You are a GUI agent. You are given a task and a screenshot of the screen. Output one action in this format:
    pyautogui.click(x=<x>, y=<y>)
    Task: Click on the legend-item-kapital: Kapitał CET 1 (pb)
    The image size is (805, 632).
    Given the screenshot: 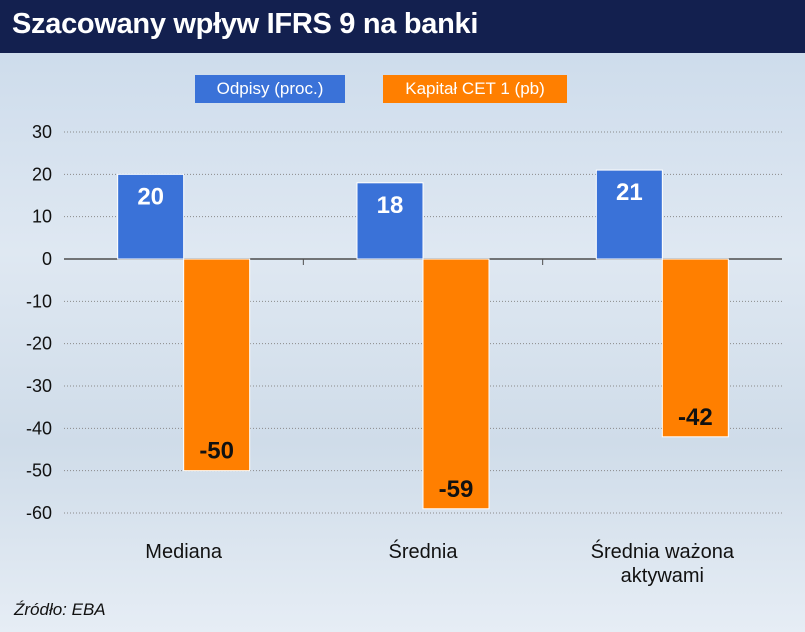 What is the action you would take?
    pyautogui.click(x=475, y=89)
    